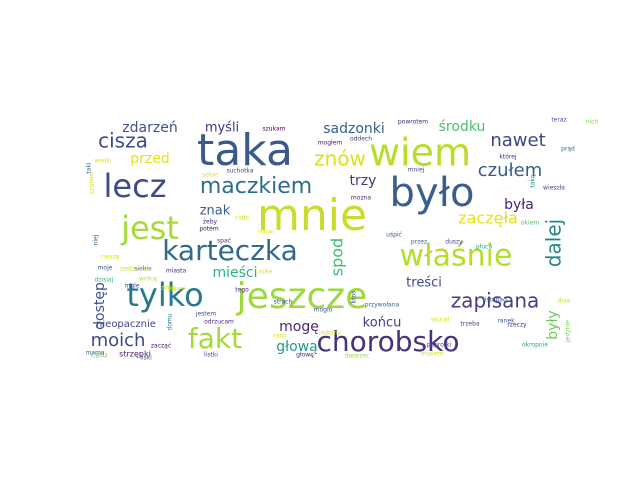 The width and height of the screenshot is (640, 480). I want to click on word-7: tylko, so click(164, 295).